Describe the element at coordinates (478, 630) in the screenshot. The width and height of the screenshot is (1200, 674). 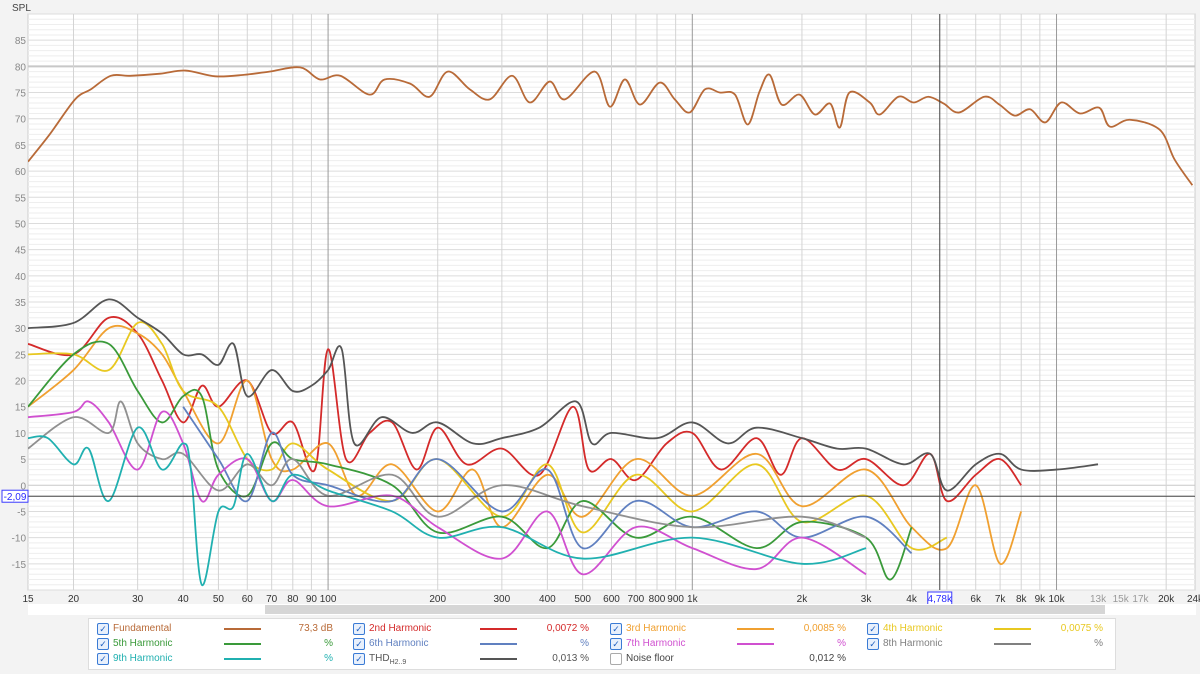
I see `legend-item-2nd-harmonic: ✓ 2nd Harmonic 0,0072 %` at that location.